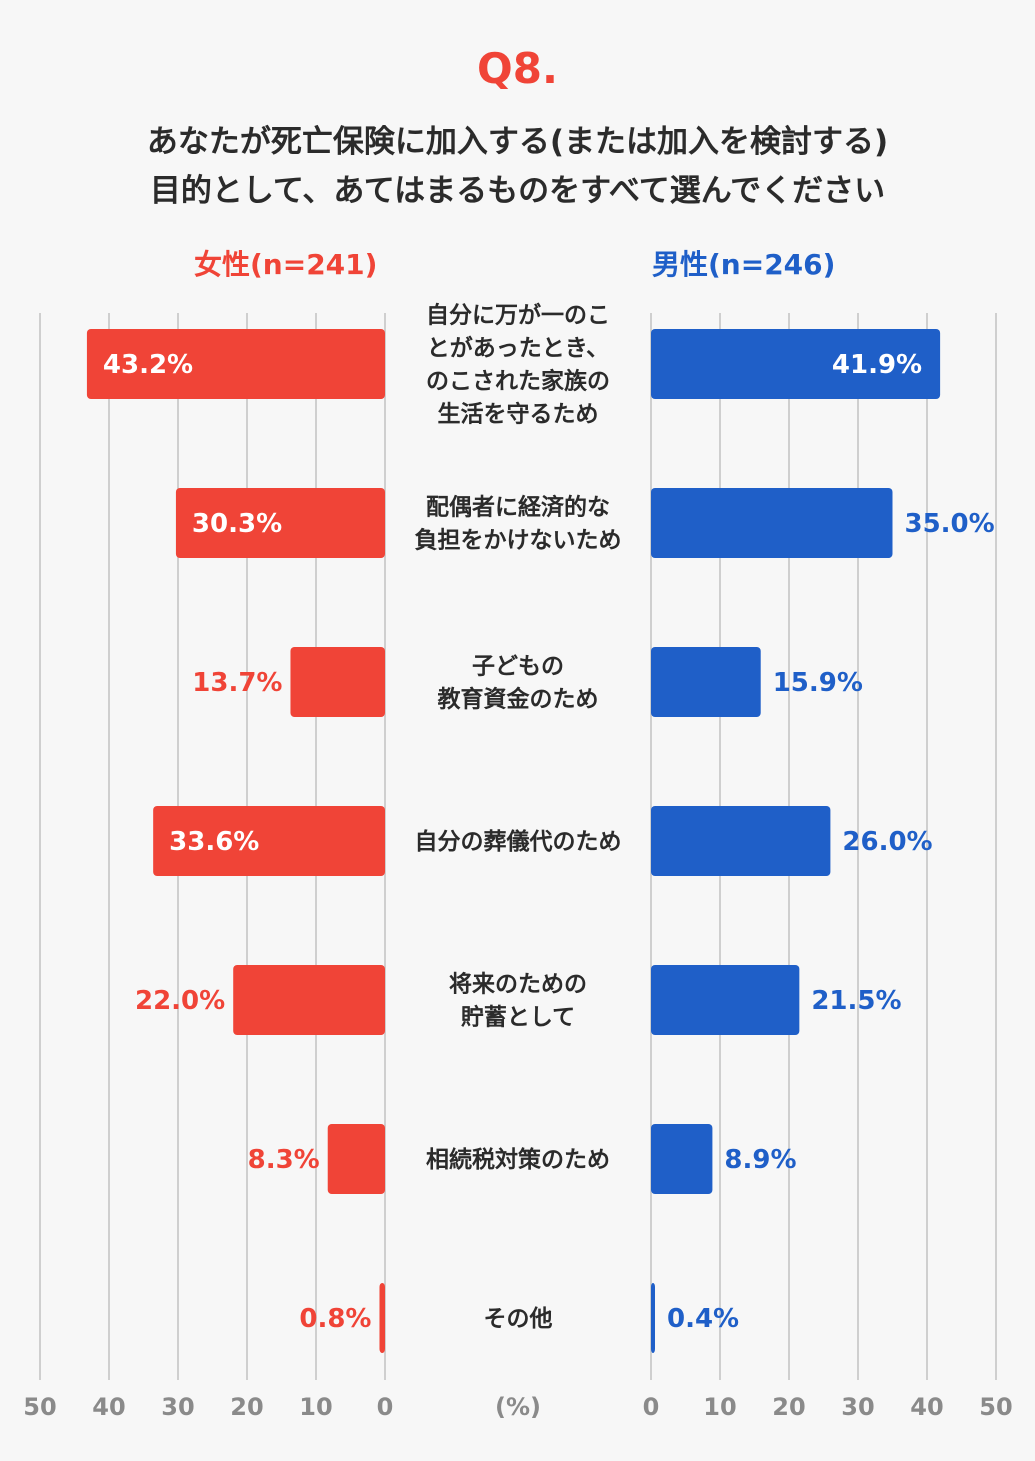 The height and width of the screenshot is (1461, 1035). What do you see at coordinates (518, 667) in the screenshot?
I see `category-label: 子どもの` at bounding box center [518, 667].